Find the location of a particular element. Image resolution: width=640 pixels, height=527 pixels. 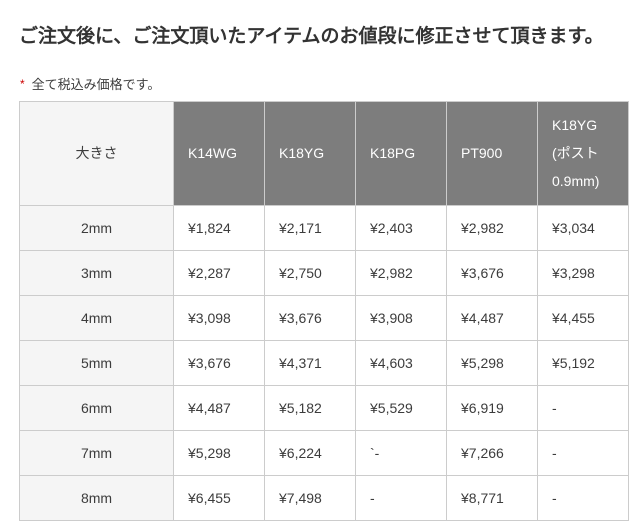

column-header-size: 大きさ is located at coordinates (96, 153).